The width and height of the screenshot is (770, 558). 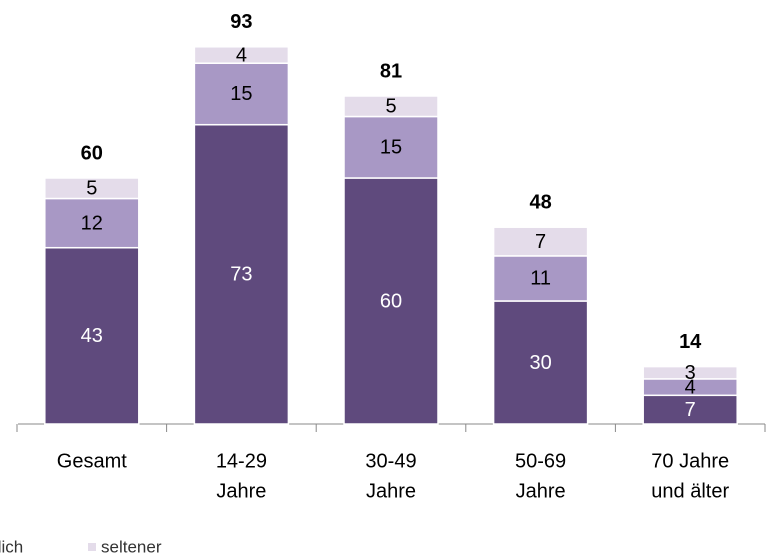 I want to click on value-label: 3, so click(x=690, y=373).